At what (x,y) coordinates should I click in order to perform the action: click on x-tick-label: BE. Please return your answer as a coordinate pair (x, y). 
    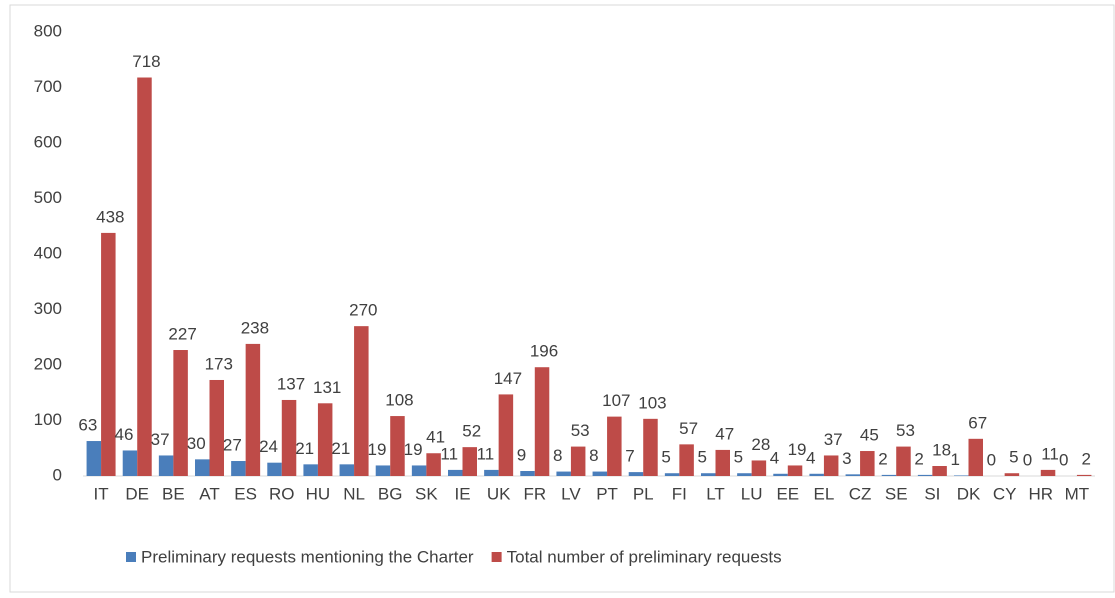
    Looking at the image, I should click on (173, 493).